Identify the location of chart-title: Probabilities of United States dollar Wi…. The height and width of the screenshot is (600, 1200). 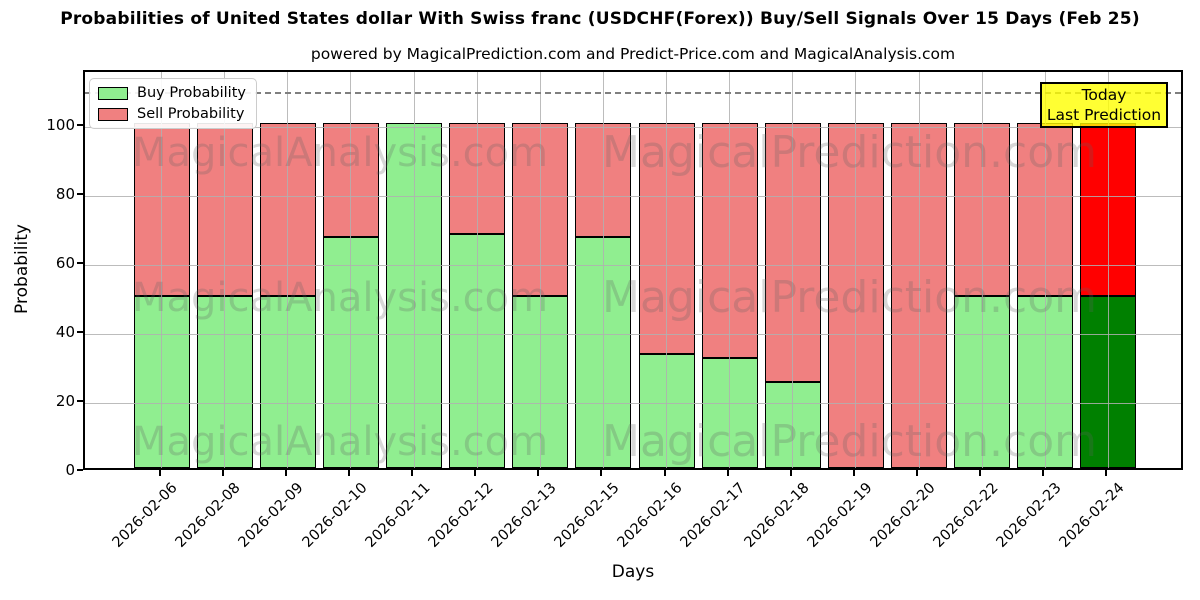
(600, 19).